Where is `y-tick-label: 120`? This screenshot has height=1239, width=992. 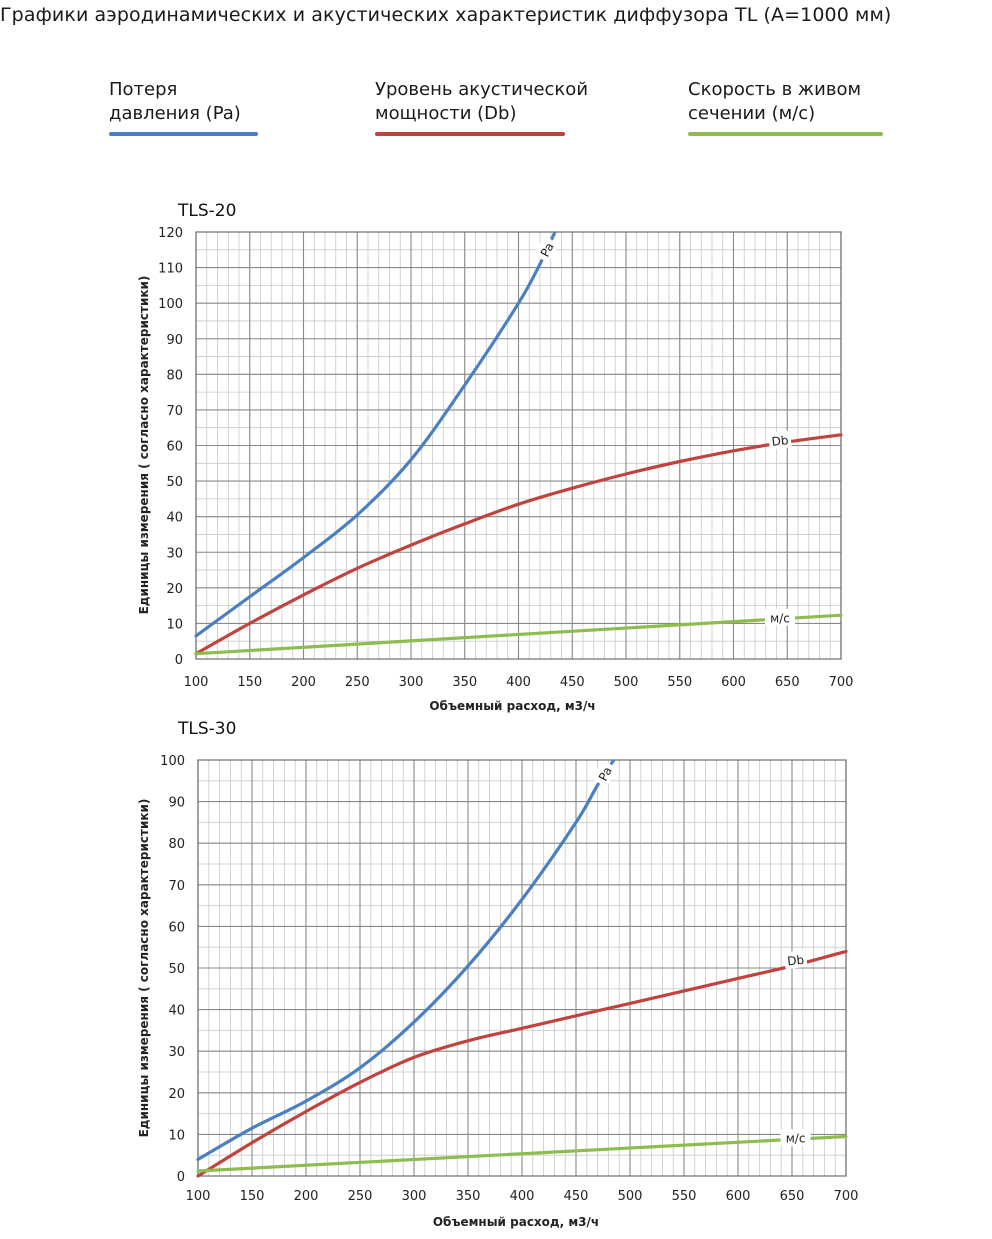 y-tick-label: 120 is located at coordinates (170, 233).